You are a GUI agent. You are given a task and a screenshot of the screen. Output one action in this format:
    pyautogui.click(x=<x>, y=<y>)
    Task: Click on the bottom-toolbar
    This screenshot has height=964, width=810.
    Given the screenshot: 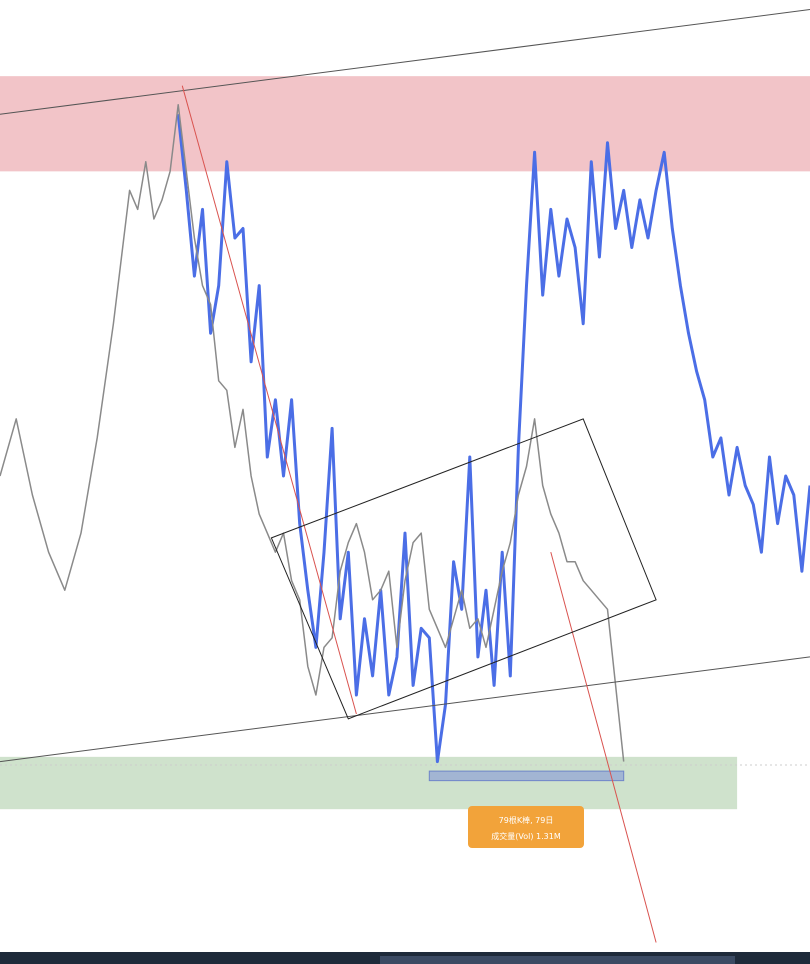 What is the action you would take?
    pyautogui.click(x=405, y=958)
    